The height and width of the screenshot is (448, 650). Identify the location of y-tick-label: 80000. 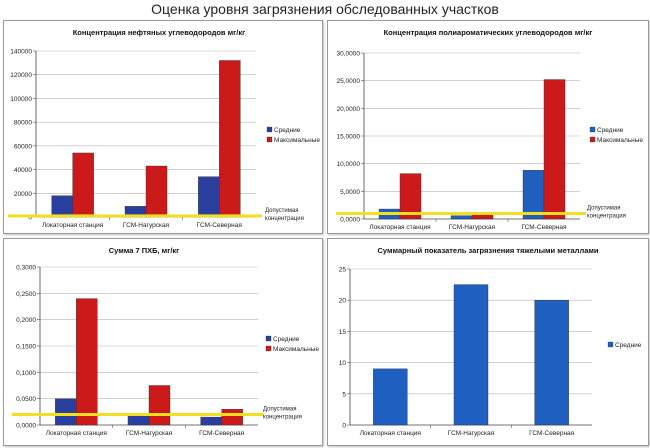
(23, 123).